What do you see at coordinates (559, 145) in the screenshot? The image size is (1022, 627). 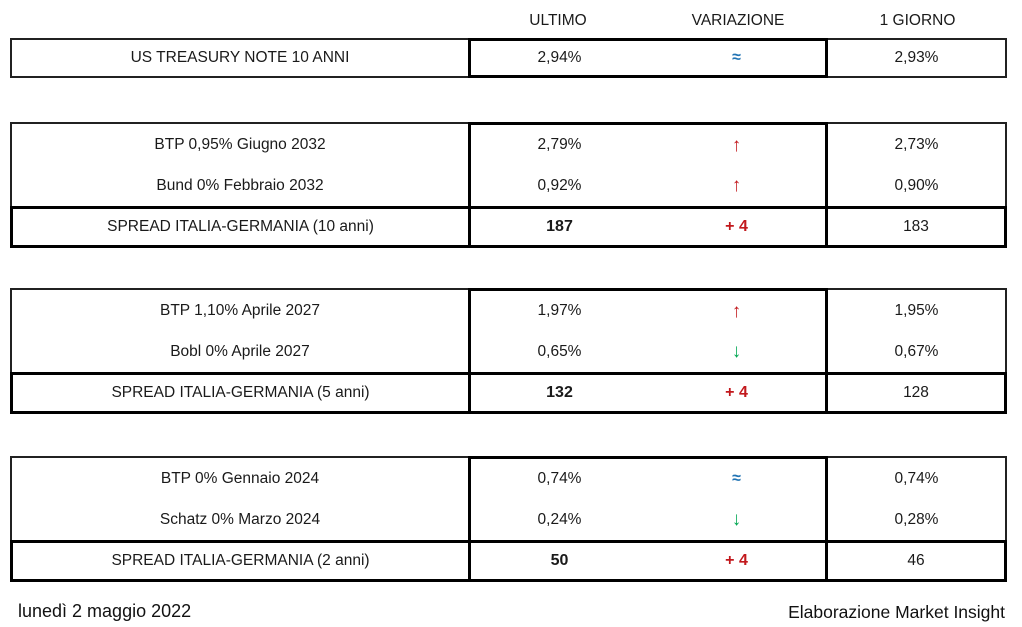 I see `ultimo-value: 2,79%` at bounding box center [559, 145].